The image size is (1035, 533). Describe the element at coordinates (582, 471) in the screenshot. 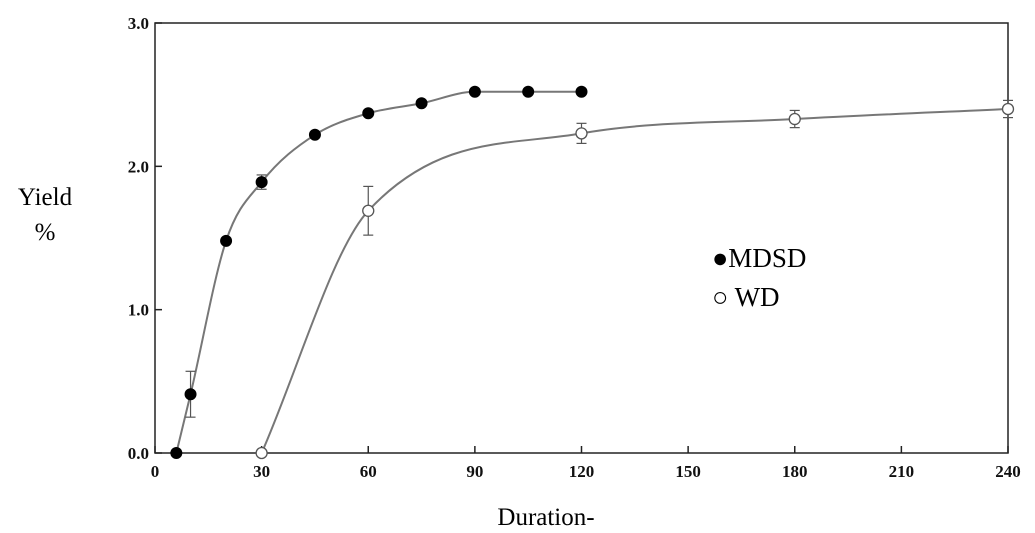

I see `x-tick-label: 120` at that location.